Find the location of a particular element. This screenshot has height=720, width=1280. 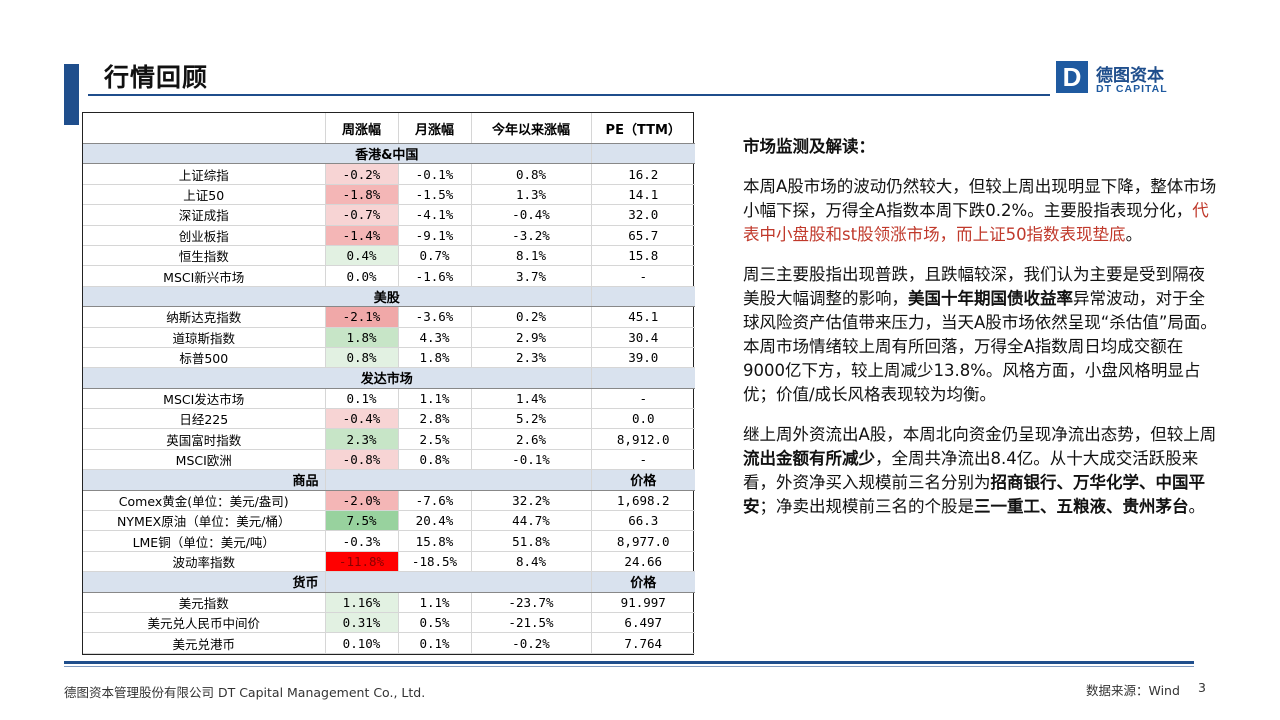

row-value: 16.2 is located at coordinates (643, 174).